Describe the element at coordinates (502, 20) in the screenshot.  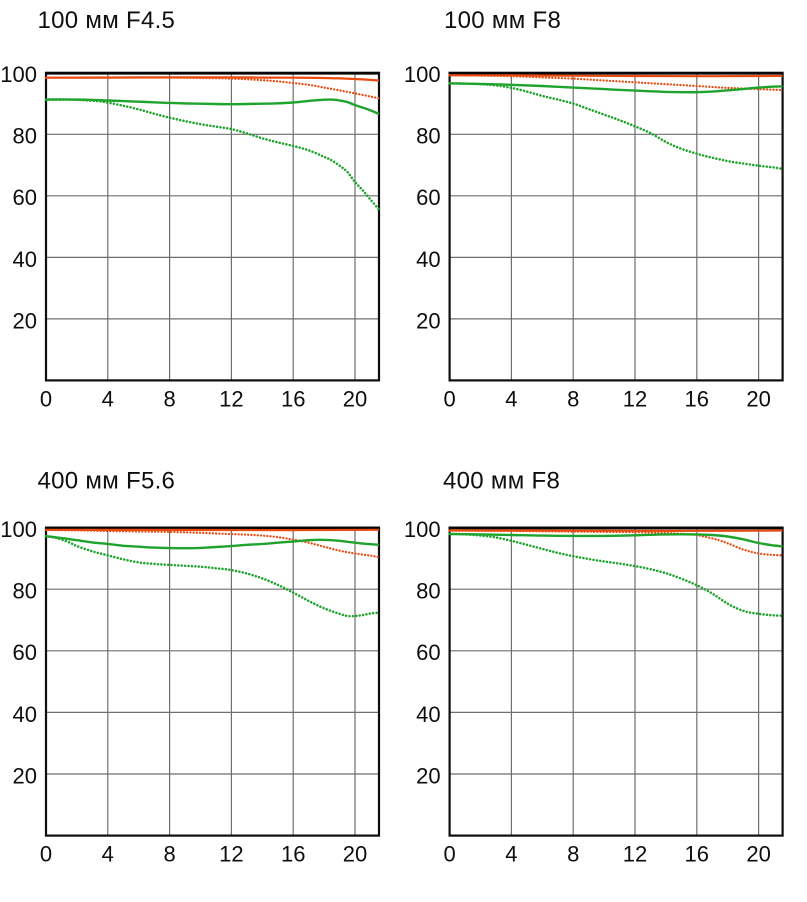
I see `svg-text: 100 мм F8` at that location.